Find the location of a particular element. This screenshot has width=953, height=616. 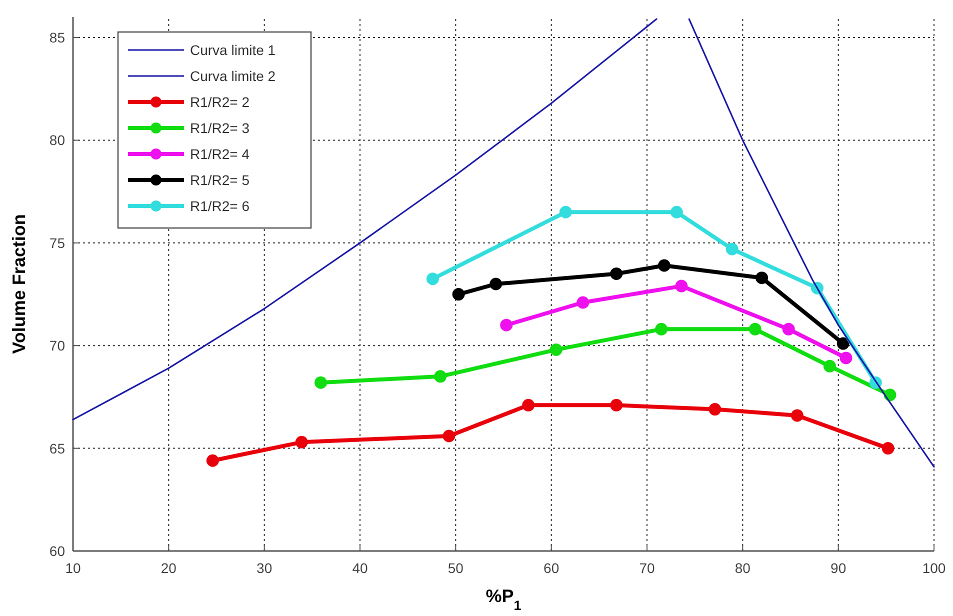

x-axis-title: %P$_{1}$ is located at coordinates (504, 599).